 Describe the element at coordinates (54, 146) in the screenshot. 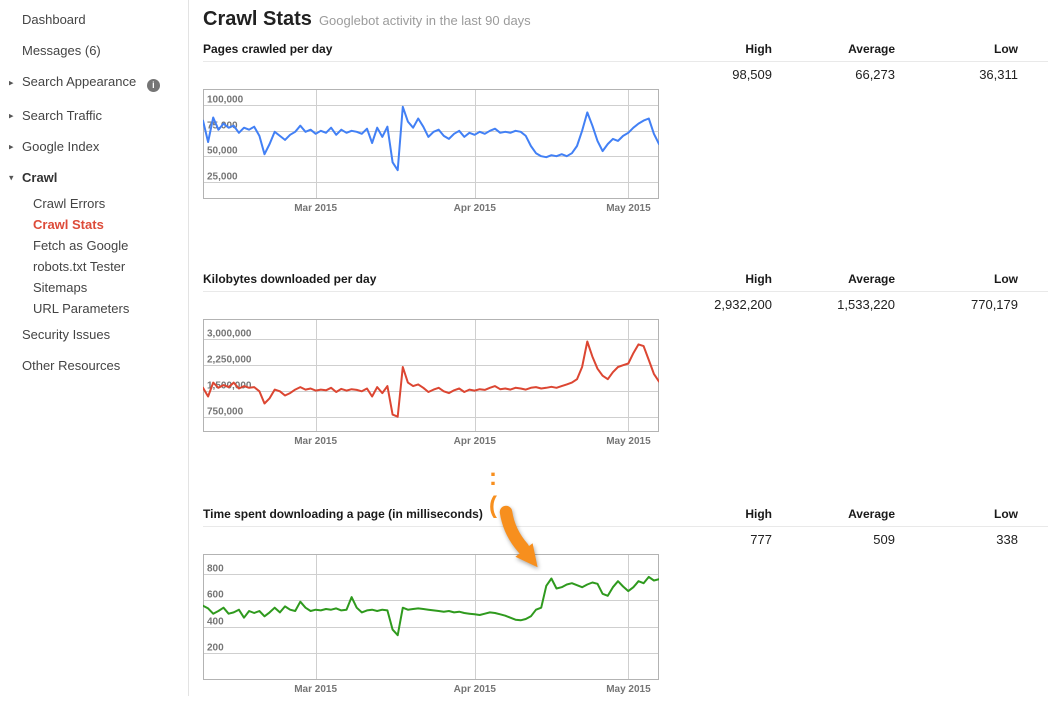

I see `sidebar-item-google-index: ▸ Google Index` at that location.